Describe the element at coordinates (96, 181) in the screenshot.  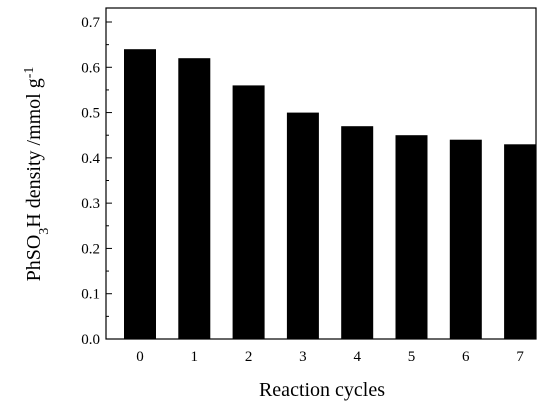
I see `y-ticks-group: 0.0 0.1 0.2 0.3 0.4 0.5 0.6 0.7` at that location.